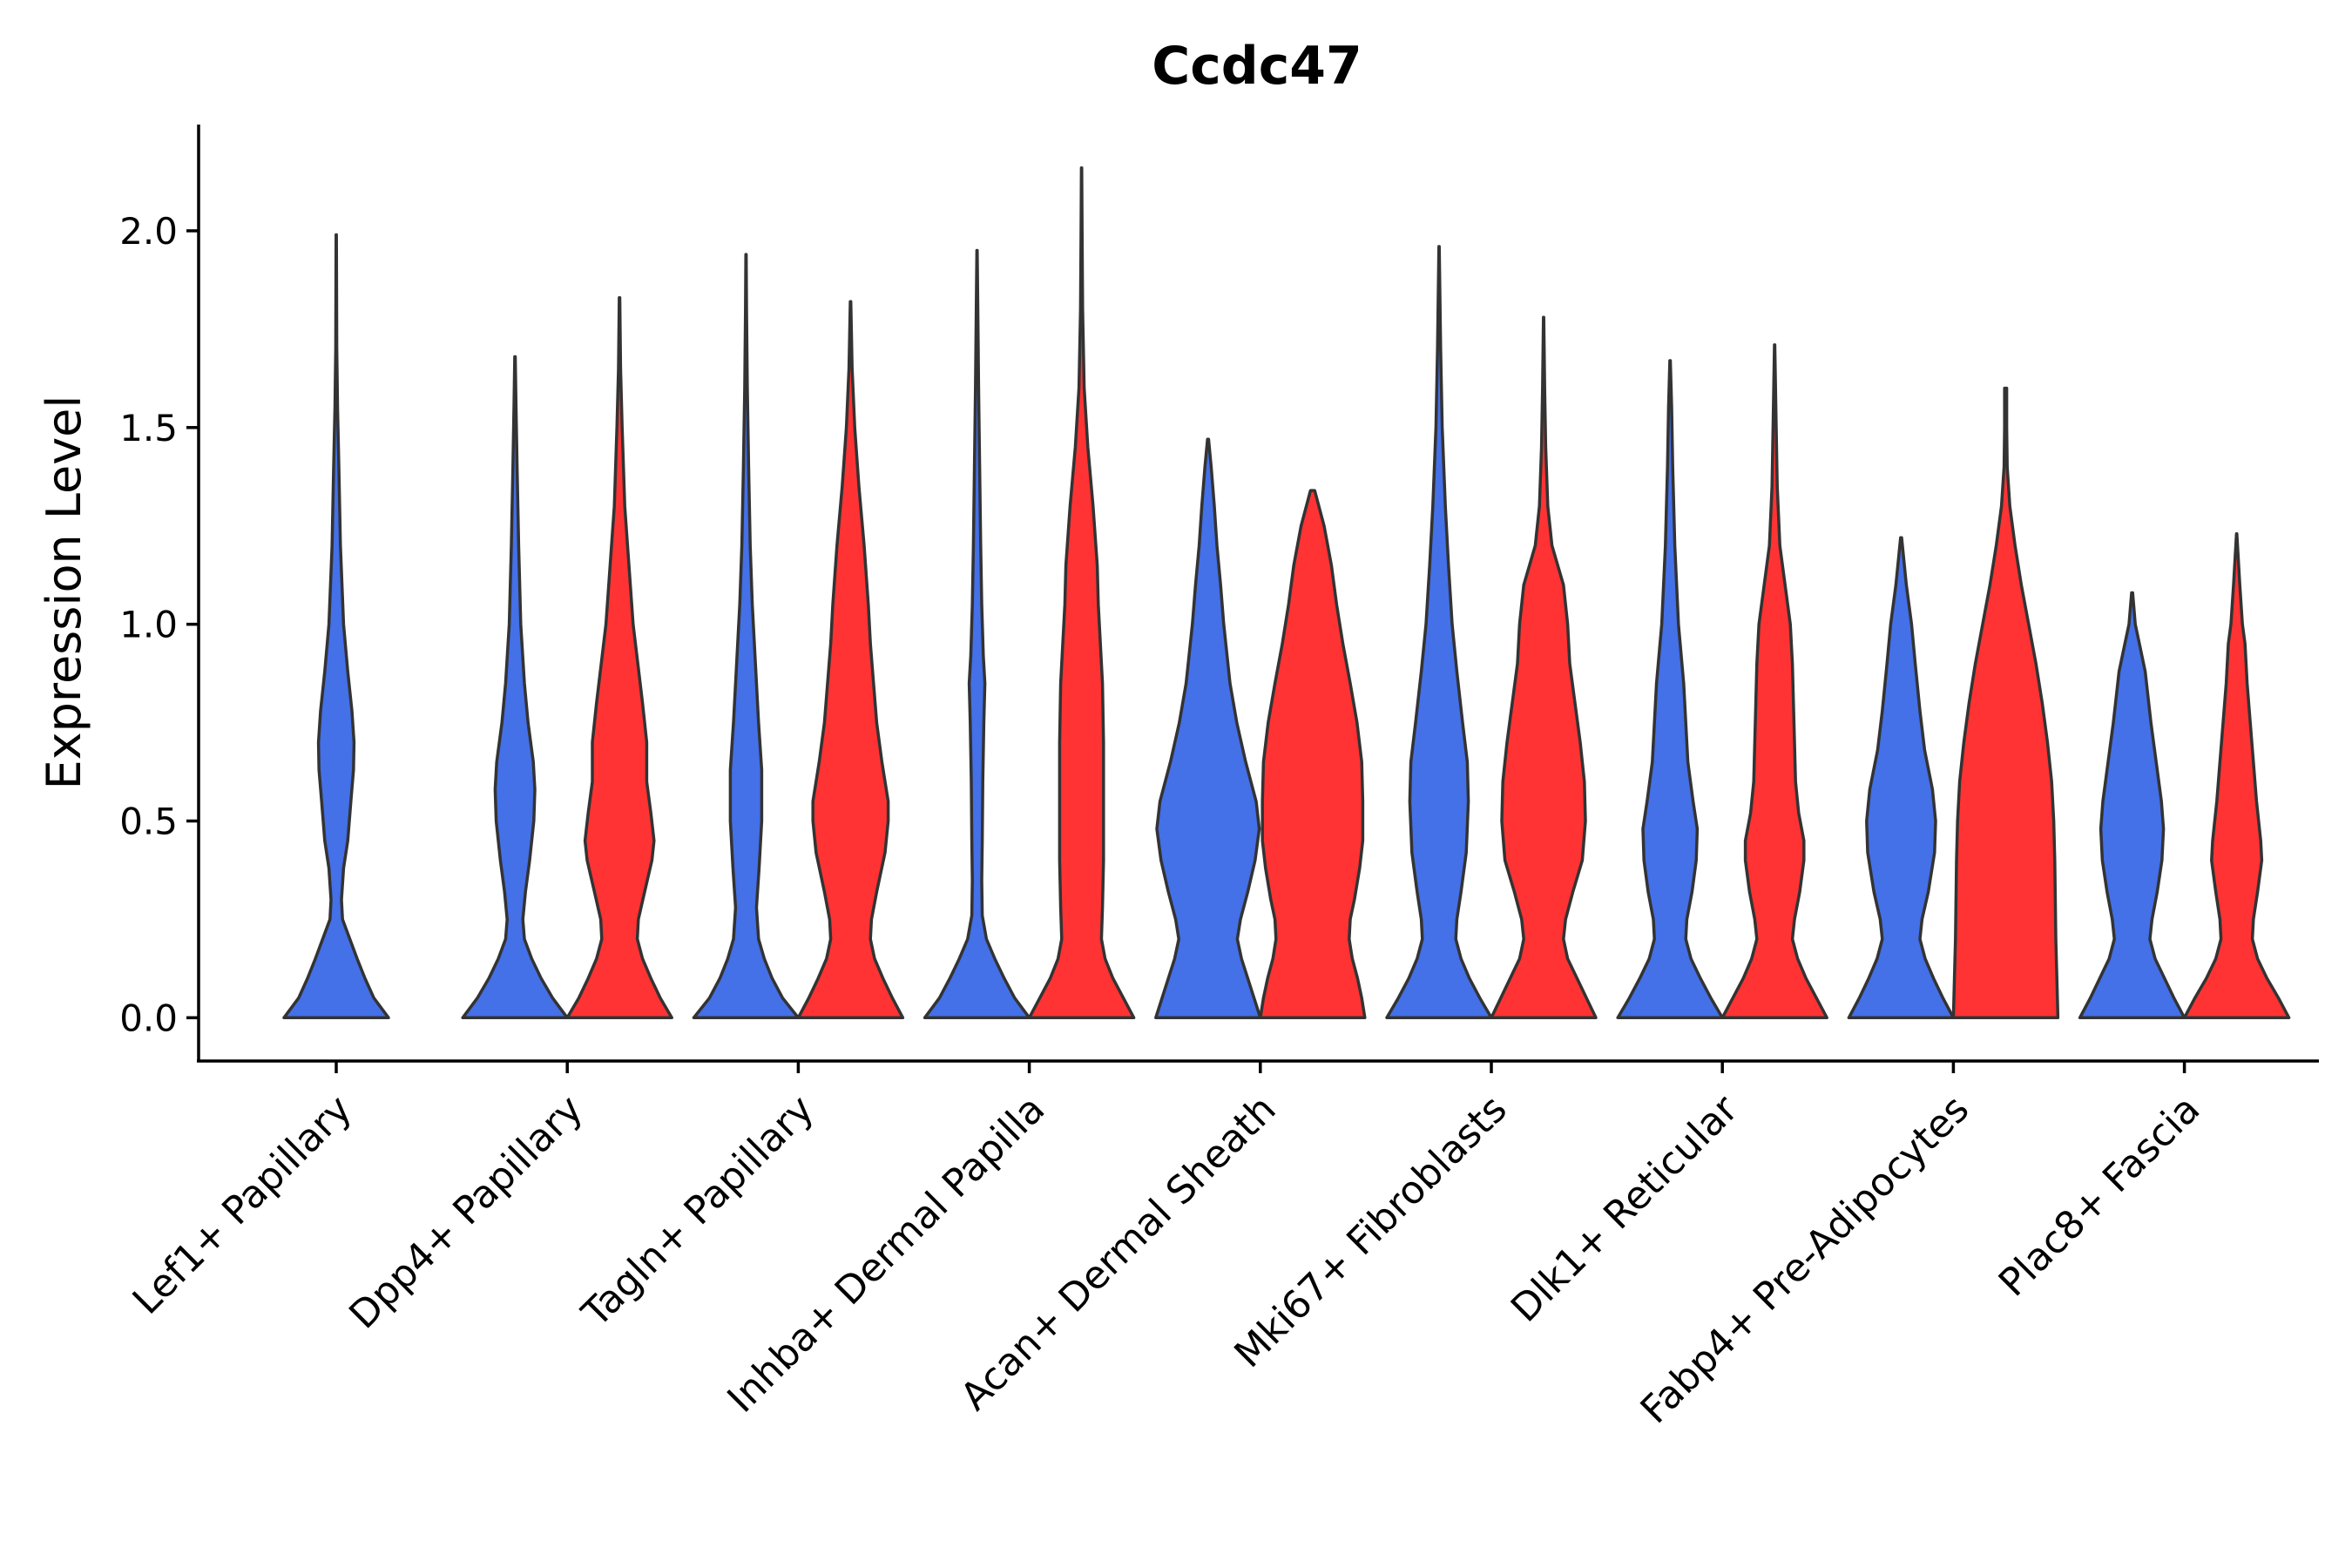 The image size is (2352, 1568). What do you see at coordinates (243, 1205) in the screenshot?
I see `x-tick-label: Lef1+ Papillary` at bounding box center [243, 1205].